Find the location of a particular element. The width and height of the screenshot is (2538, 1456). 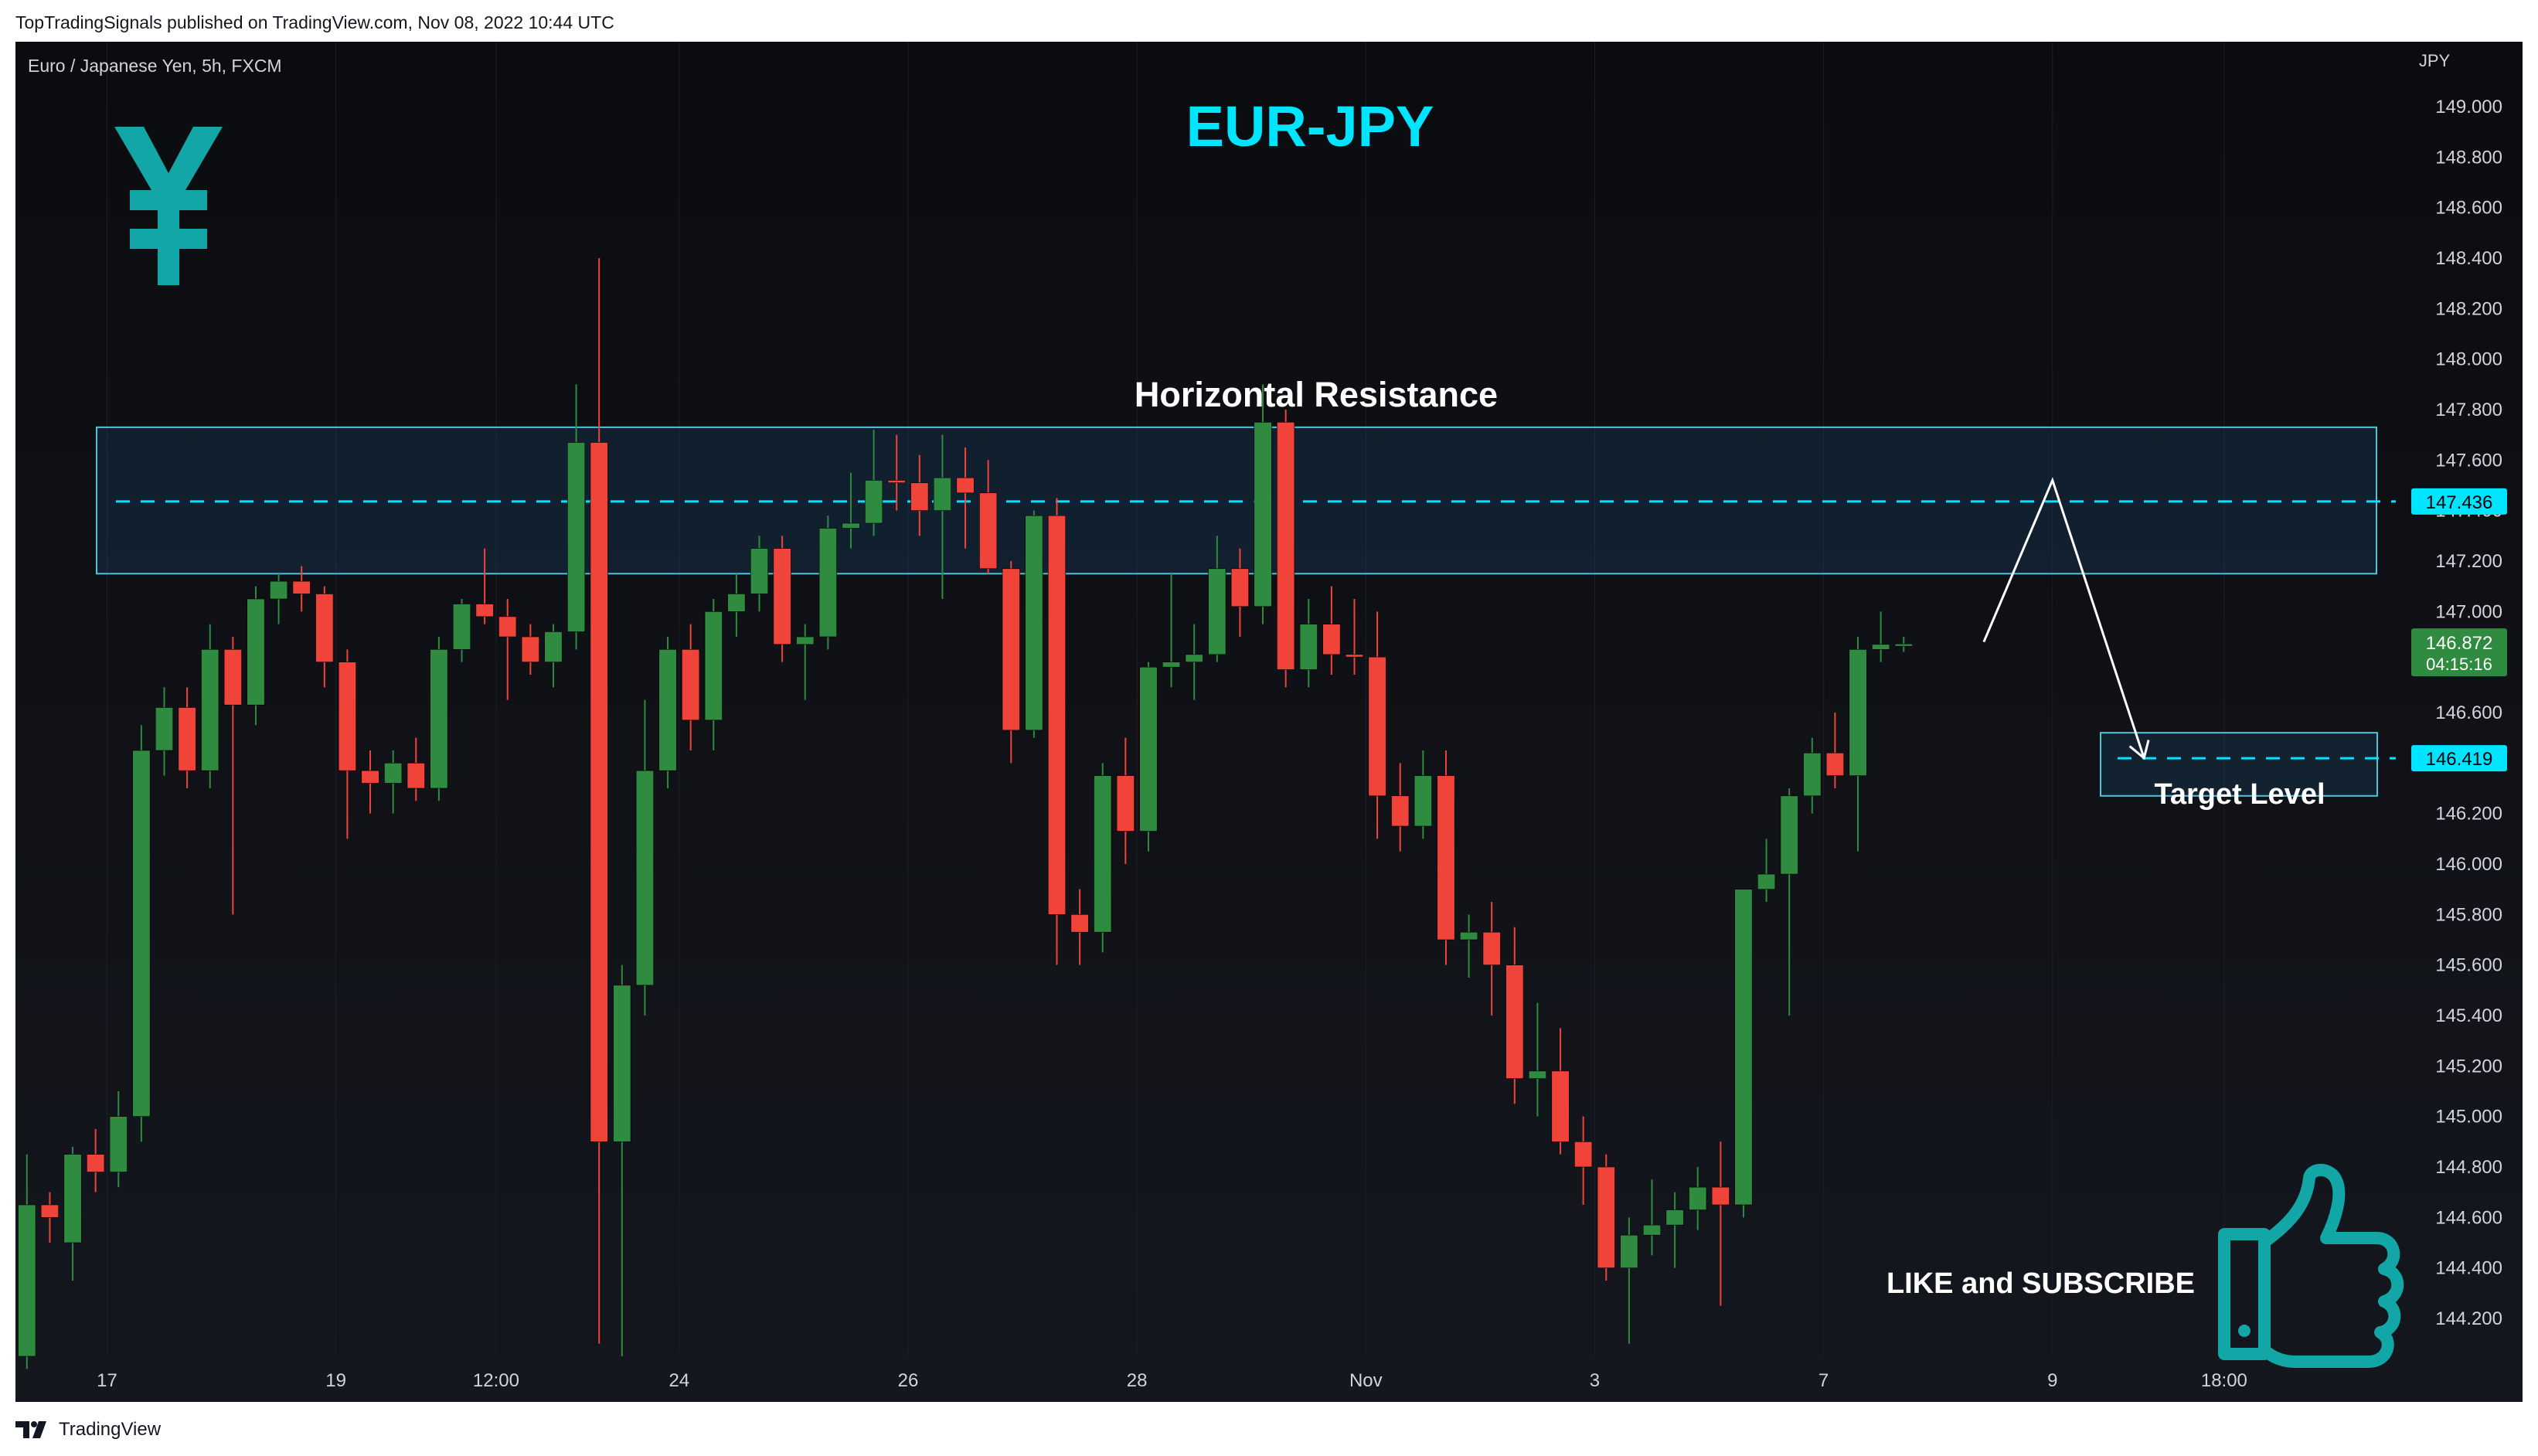

symbol-info: Euro / Japanese Yen, 5h, FXCM is located at coordinates (155, 66).